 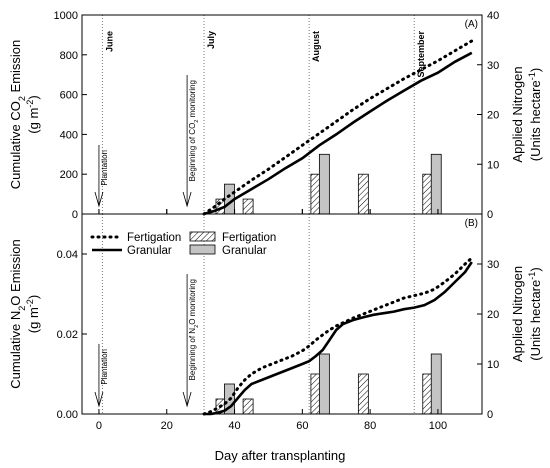 I want to click on x-tick-label: 40, so click(x=234, y=426).